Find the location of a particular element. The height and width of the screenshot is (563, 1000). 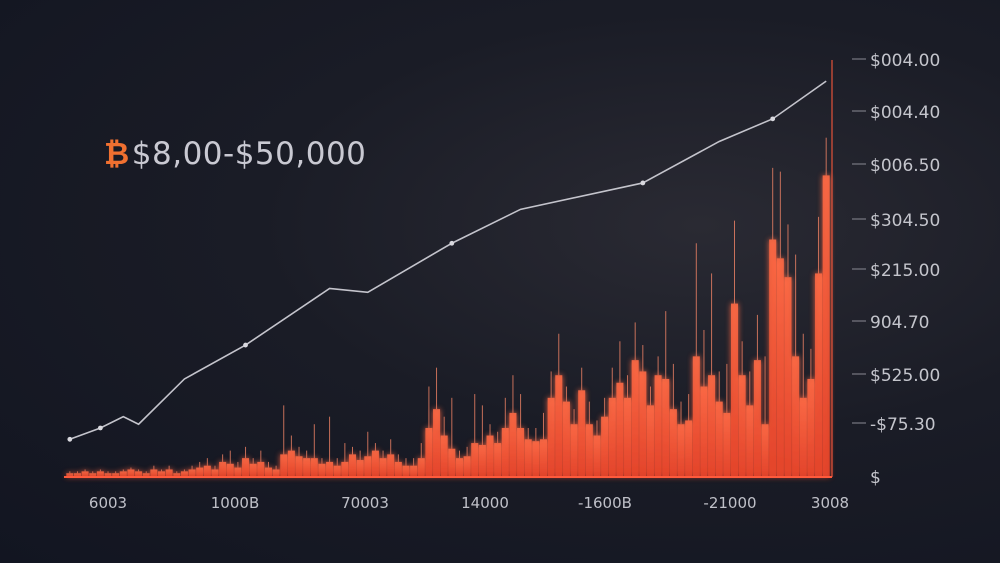

y-tick-label: $304.50 is located at coordinates (905, 221).